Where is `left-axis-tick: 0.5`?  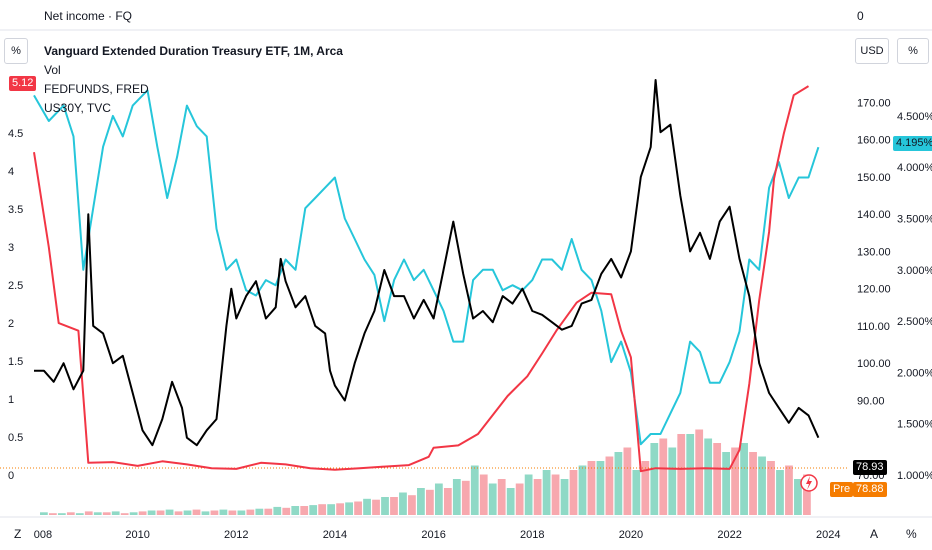 left-axis-tick: 0.5 is located at coordinates (15, 438).